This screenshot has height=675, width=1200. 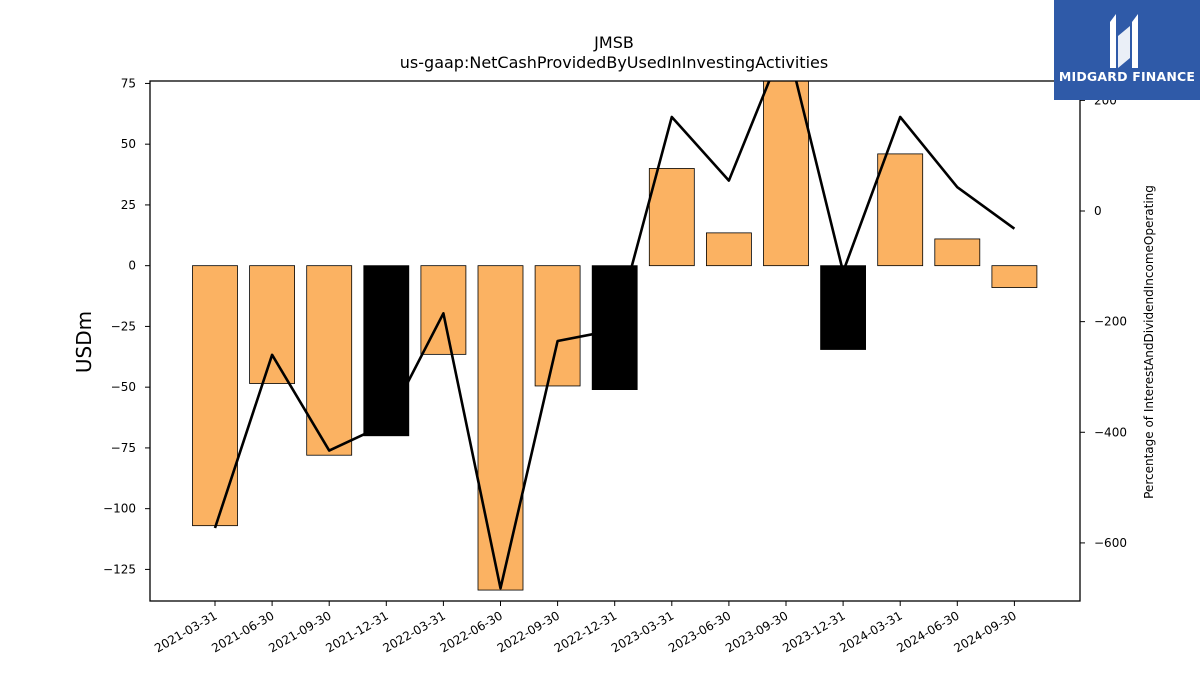 I want to click on y-axis-label: USDm, so click(x=84, y=342).